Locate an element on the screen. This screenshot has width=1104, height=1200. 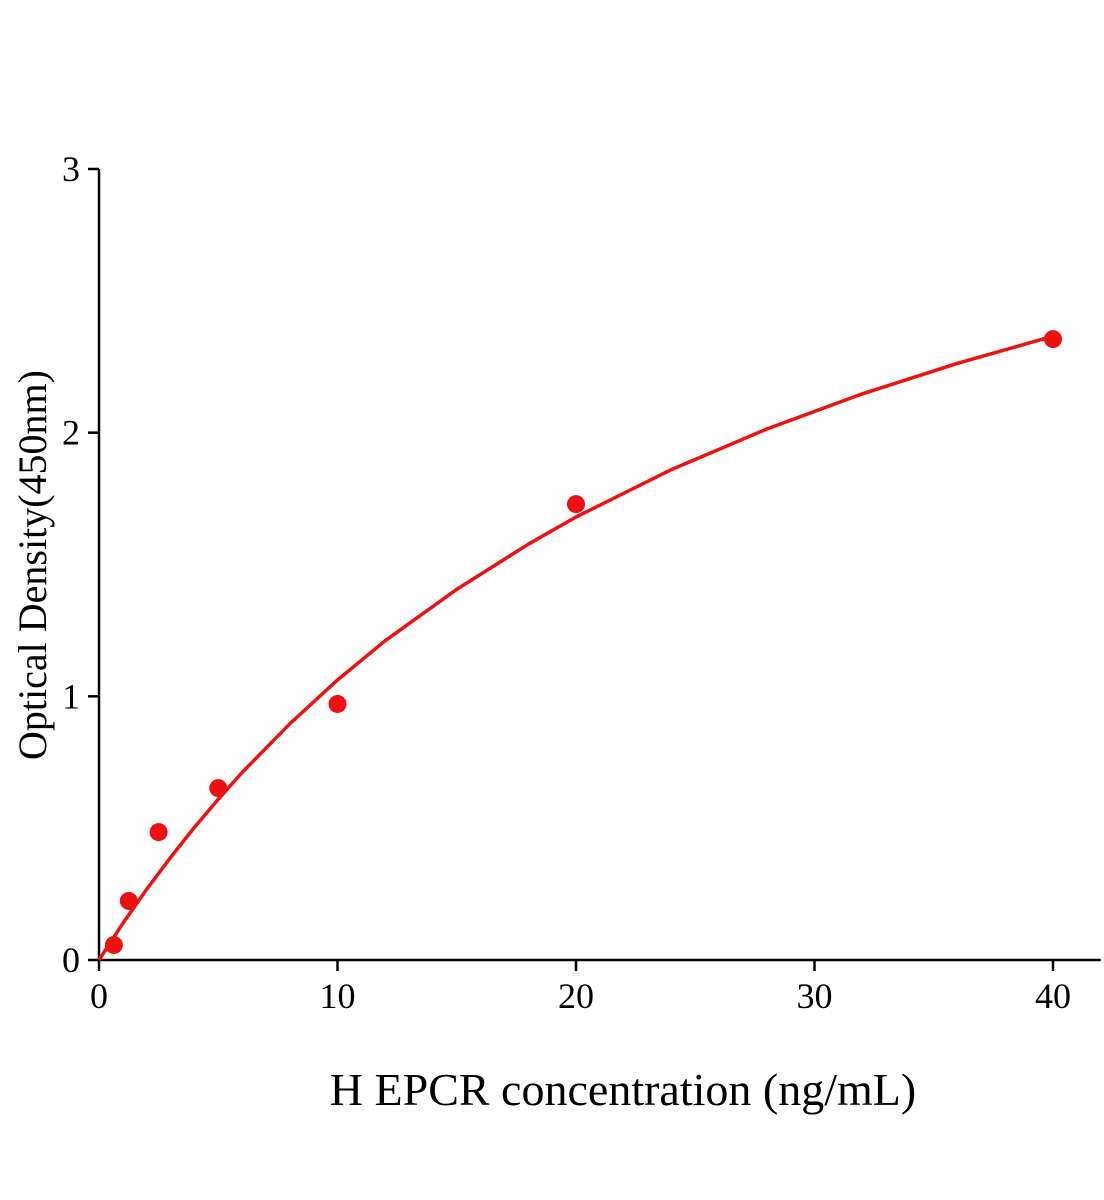
y-tick-label: 0 is located at coordinates (71, 960).